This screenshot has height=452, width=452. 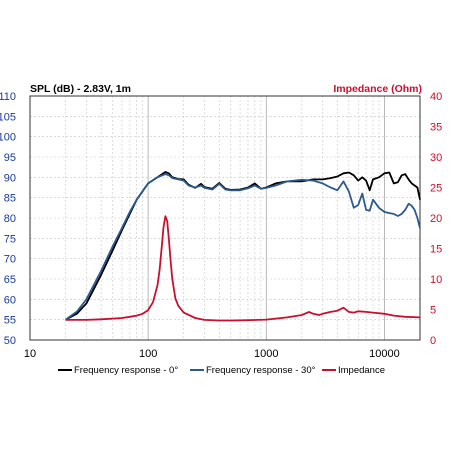 I want to click on legend-label: Frequency response - 30°, so click(x=261, y=370).